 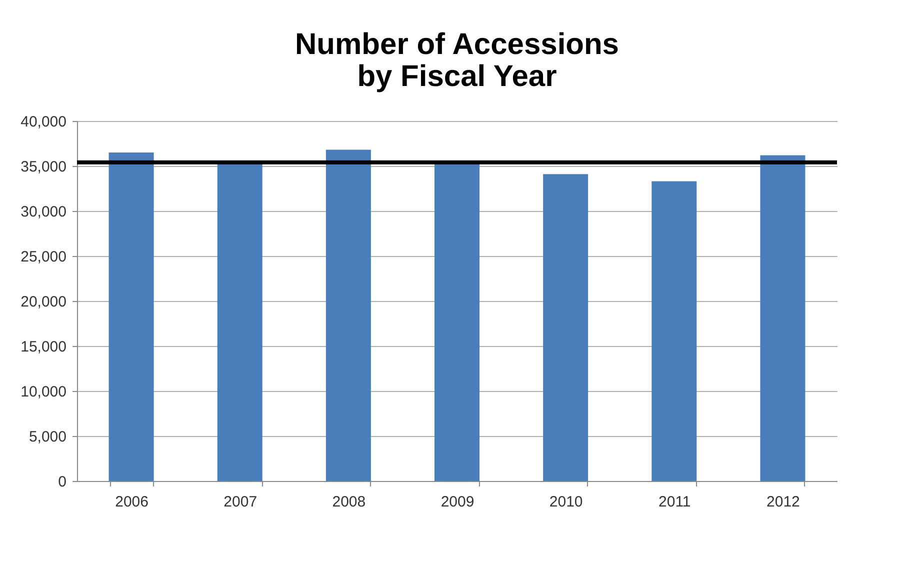 What do you see at coordinates (43, 392) in the screenshot?
I see `y-tick-label: 10,000` at bounding box center [43, 392].